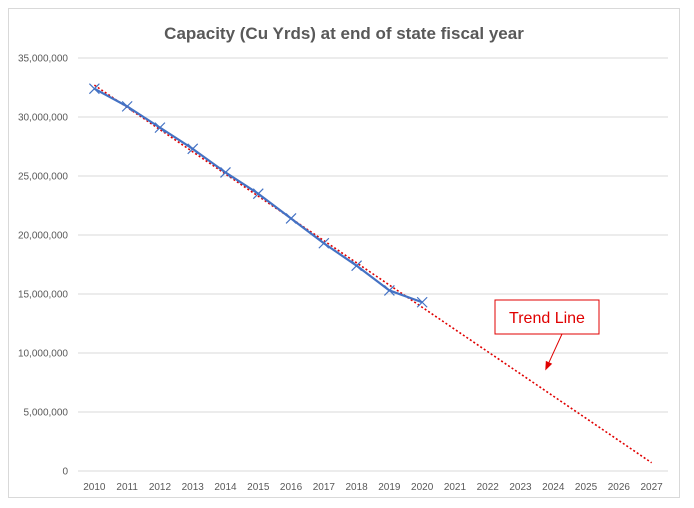 This screenshot has height=508, width=694. I want to click on annotation-label: Trend Line, so click(547, 318).